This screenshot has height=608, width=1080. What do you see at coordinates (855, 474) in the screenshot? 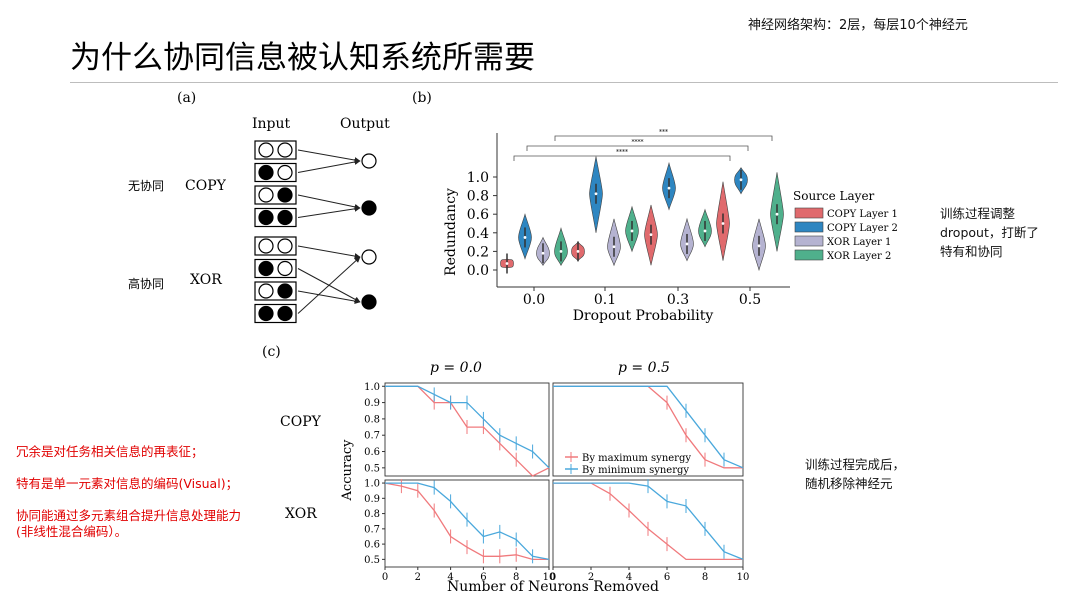
I see `removal-note: 训练过程完成后， 随机移除神经元` at bounding box center [855, 474].